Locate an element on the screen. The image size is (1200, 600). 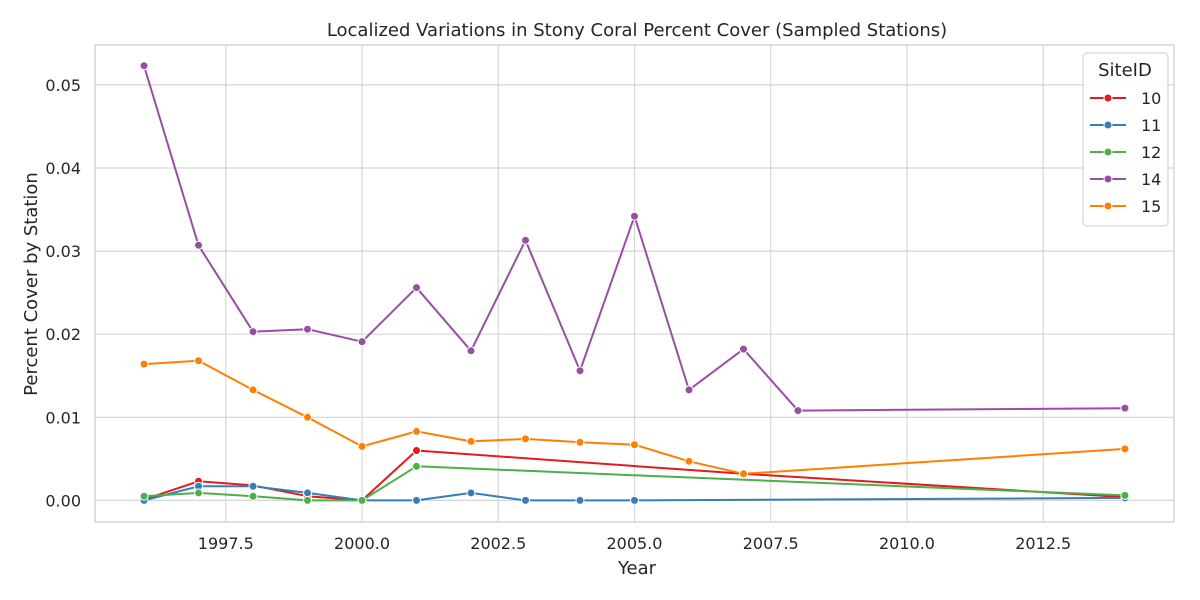
x-tick-label: 2002.5 is located at coordinates (498, 543).